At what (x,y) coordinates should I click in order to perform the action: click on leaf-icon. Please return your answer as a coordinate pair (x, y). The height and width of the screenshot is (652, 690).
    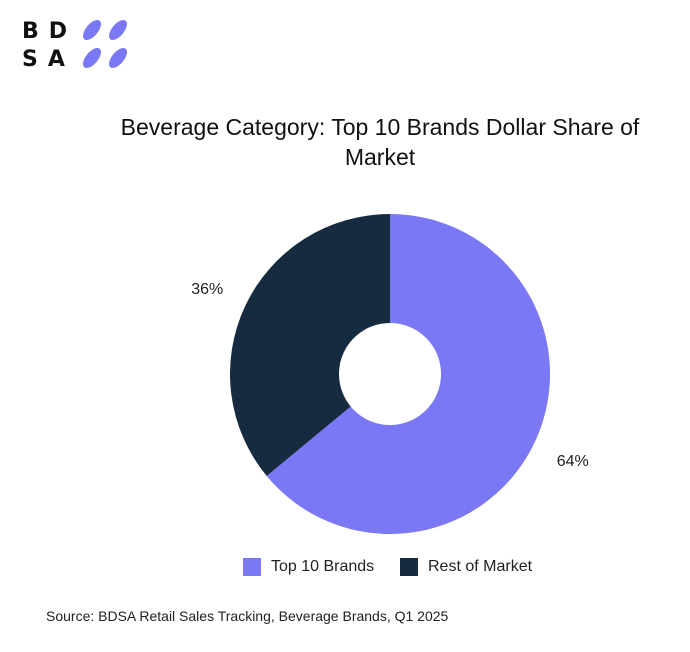
    Looking at the image, I should click on (105, 44).